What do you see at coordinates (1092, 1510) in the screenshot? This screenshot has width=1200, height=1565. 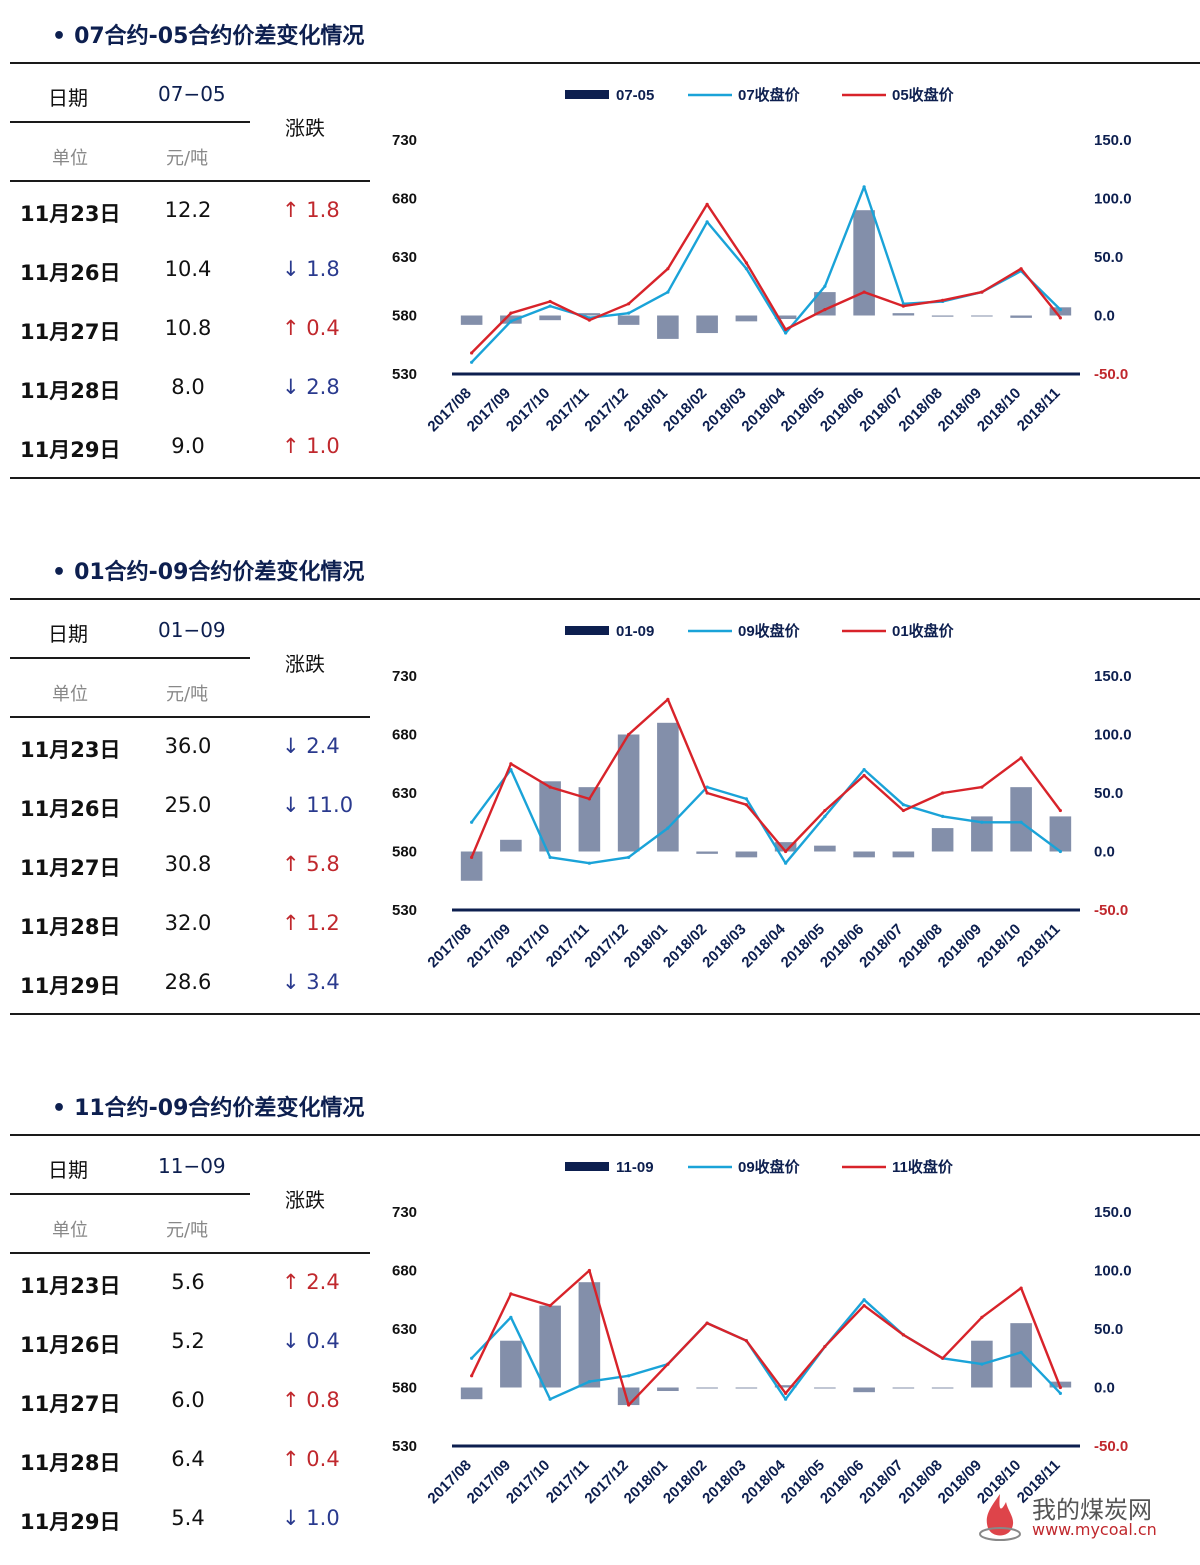 I see `watermark-name: 我的煤炭网` at bounding box center [1092, 1510].